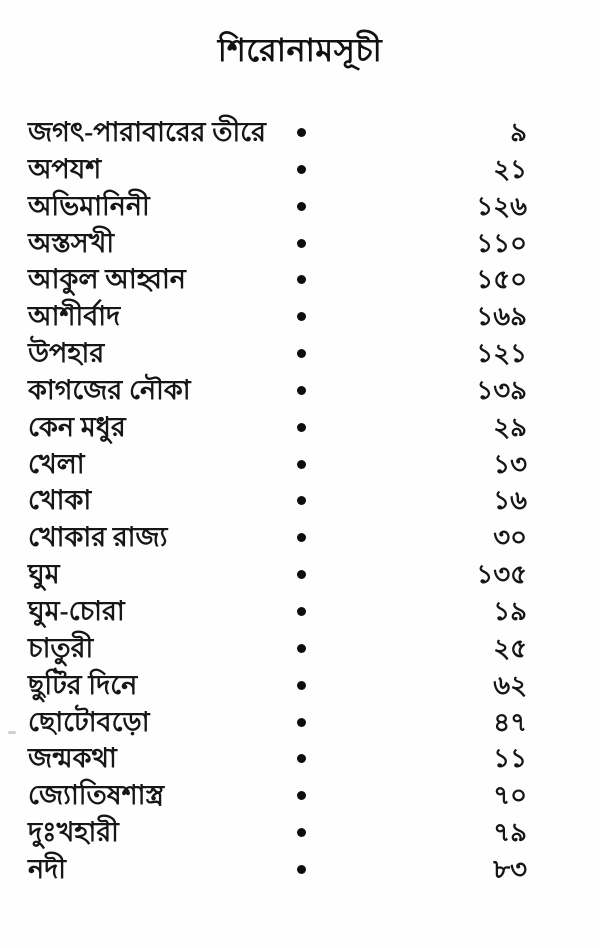 This screenshot has height=948, width=600. I want to click on toc-row: খোকা ১৬, so click(300, 500).